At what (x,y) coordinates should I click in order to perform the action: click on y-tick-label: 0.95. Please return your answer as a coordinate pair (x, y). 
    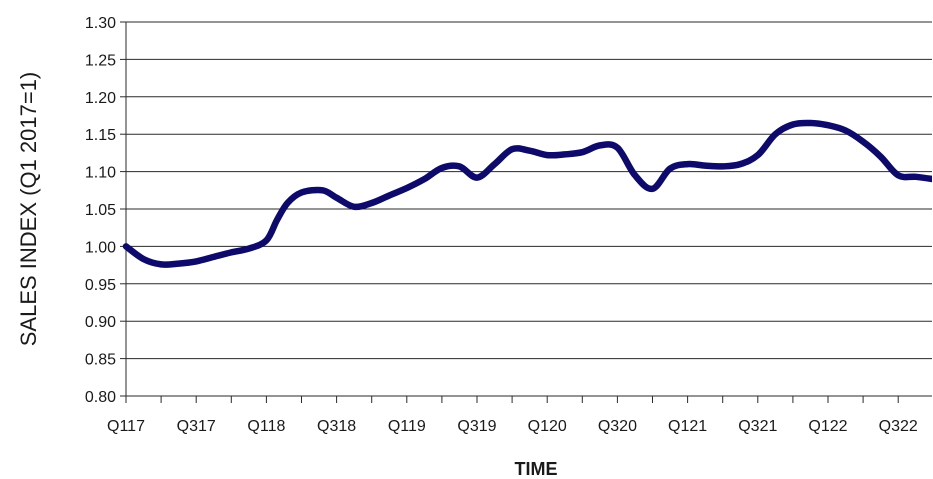
    Looking at the image, I should click on (100, 285).